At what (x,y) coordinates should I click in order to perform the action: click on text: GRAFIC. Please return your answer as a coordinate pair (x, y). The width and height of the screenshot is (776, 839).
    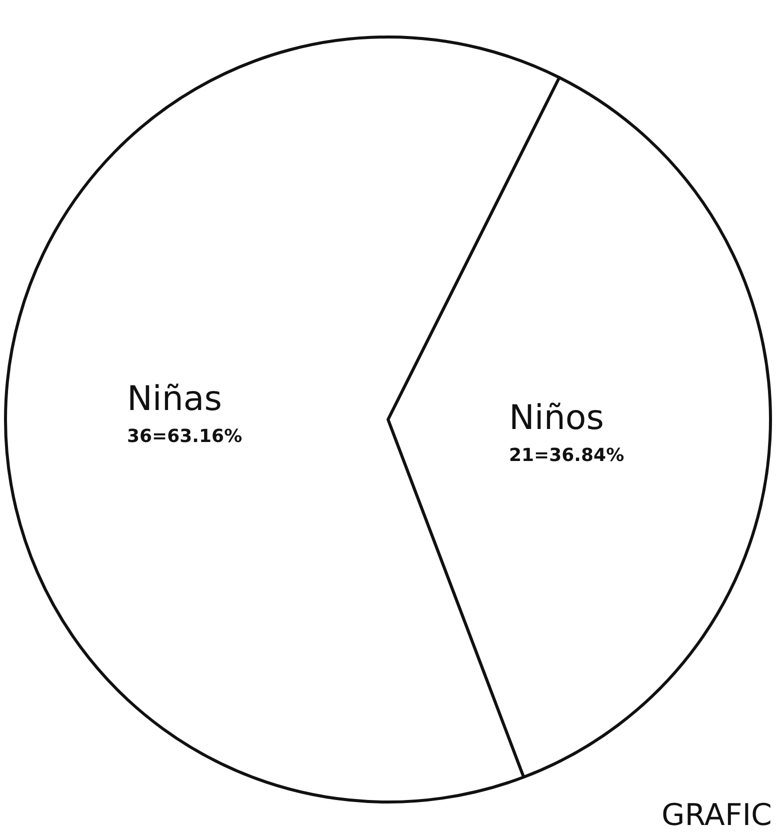
    Looking at the image, I should click on (717, 815).